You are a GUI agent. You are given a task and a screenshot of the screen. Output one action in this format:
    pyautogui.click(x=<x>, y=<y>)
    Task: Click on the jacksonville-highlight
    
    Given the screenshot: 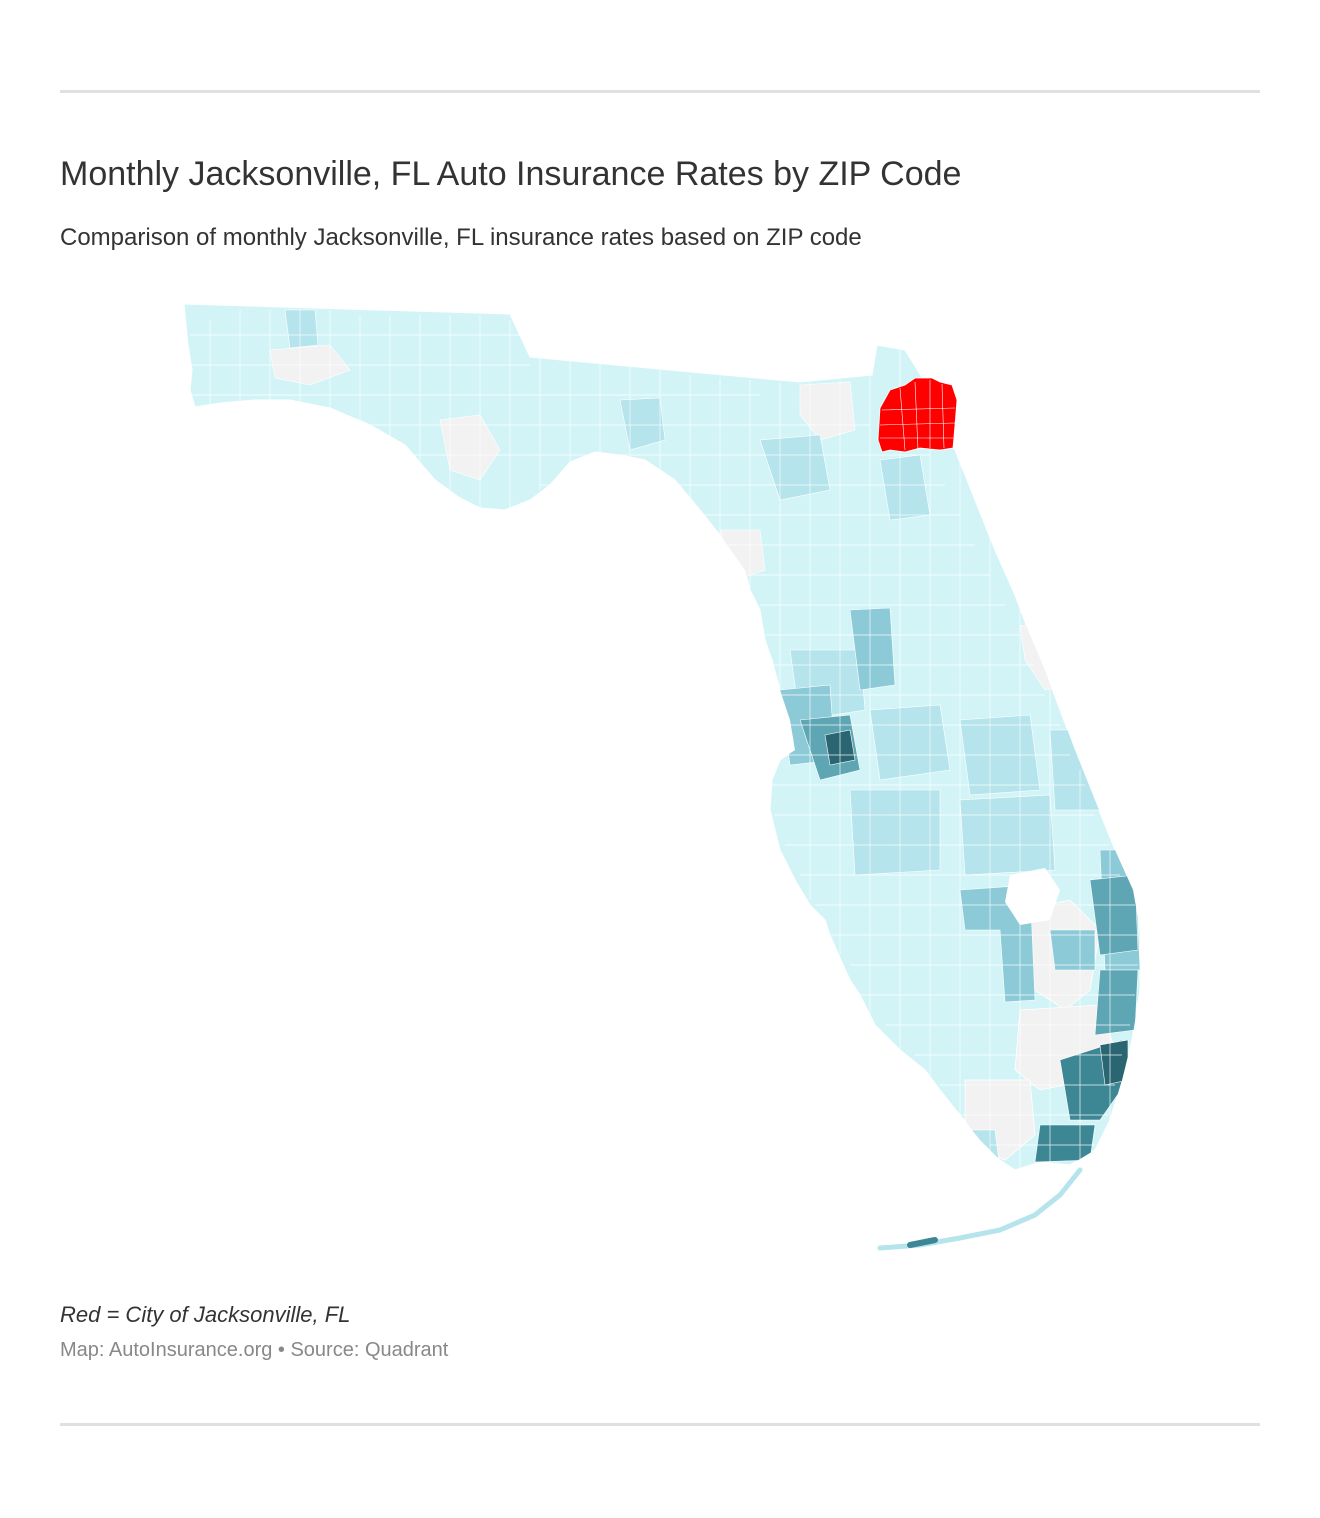 What is the action you would take?
    pyautogui.click(x=917, y=415)
    